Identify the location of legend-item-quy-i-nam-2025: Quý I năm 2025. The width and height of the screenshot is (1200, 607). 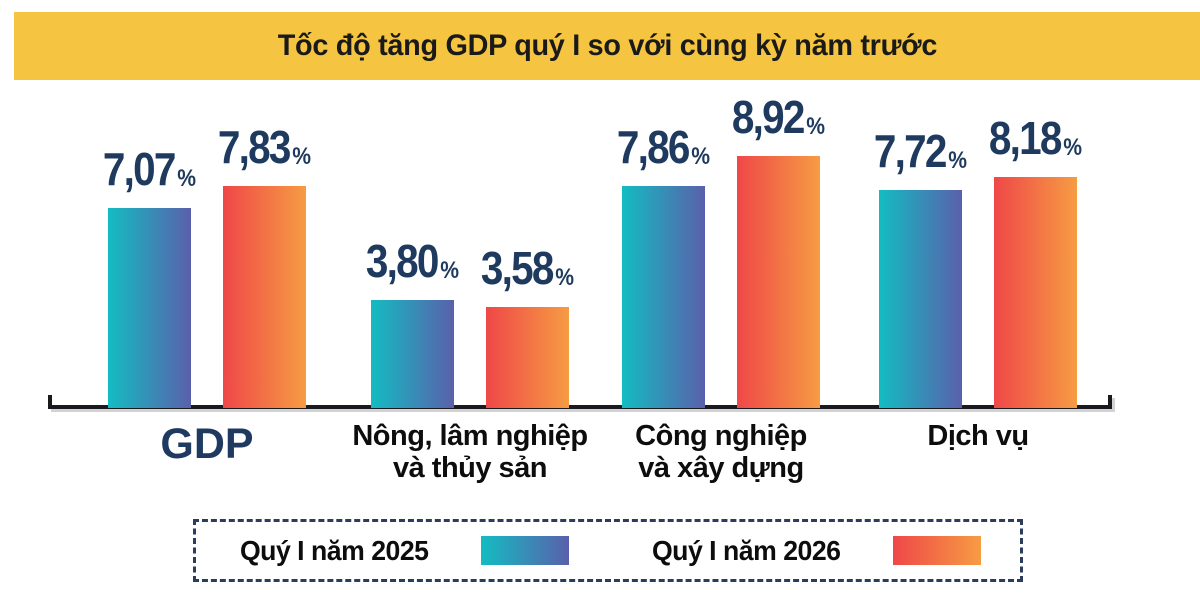
(402, 550).